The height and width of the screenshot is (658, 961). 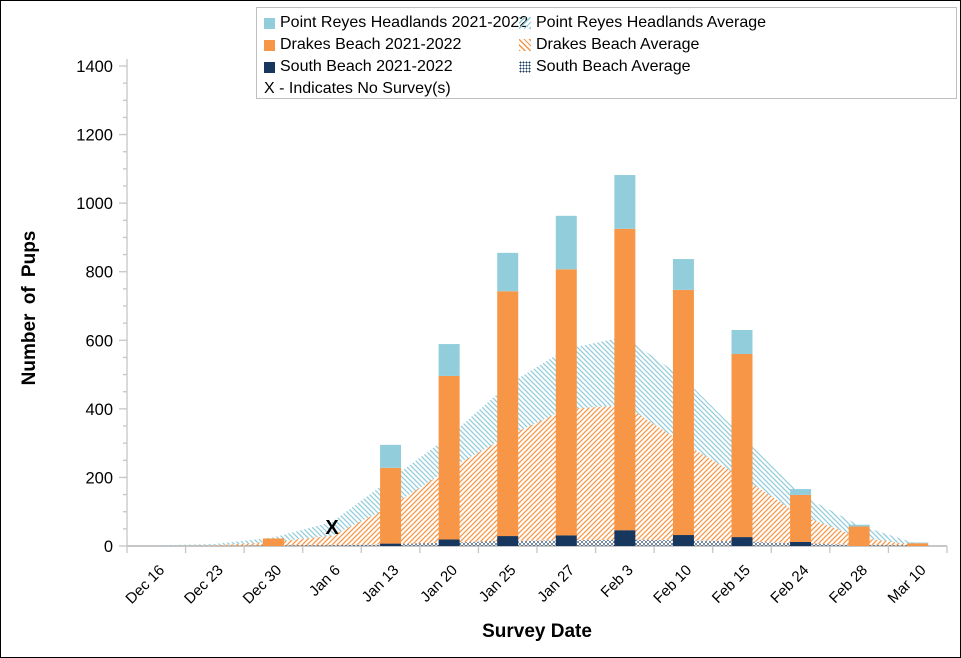 What do you see at coordinates (537, 631) in the screenshot?
I see `x-axis-title: Survey Date` at bounding box center [537, 631].